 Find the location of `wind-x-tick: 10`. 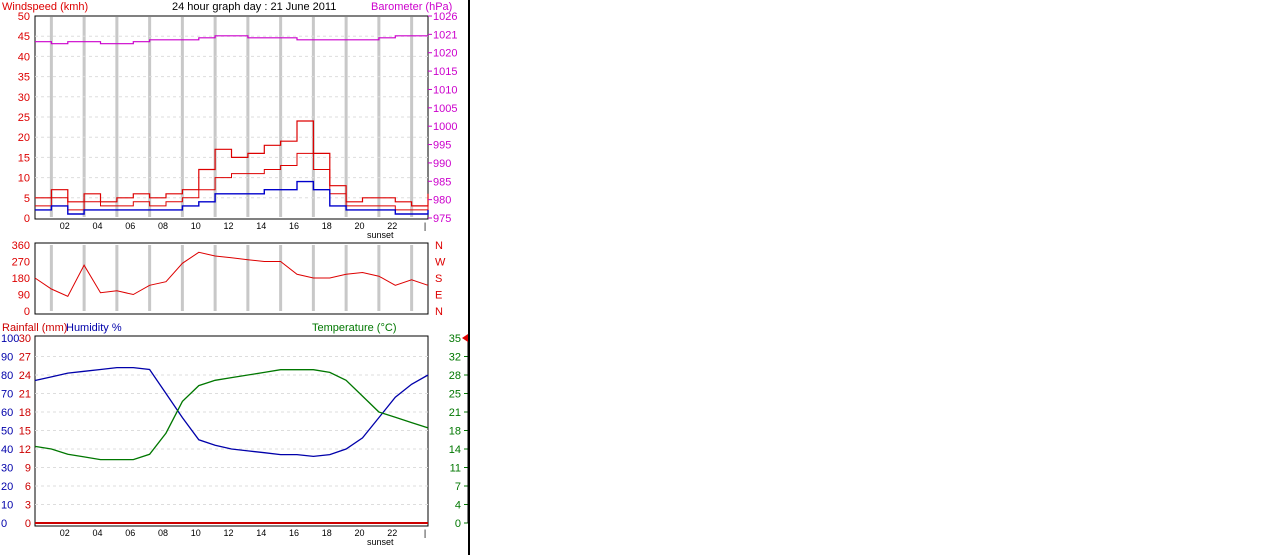

wind-x-tick: 10 is located at coordinates (196, 226).